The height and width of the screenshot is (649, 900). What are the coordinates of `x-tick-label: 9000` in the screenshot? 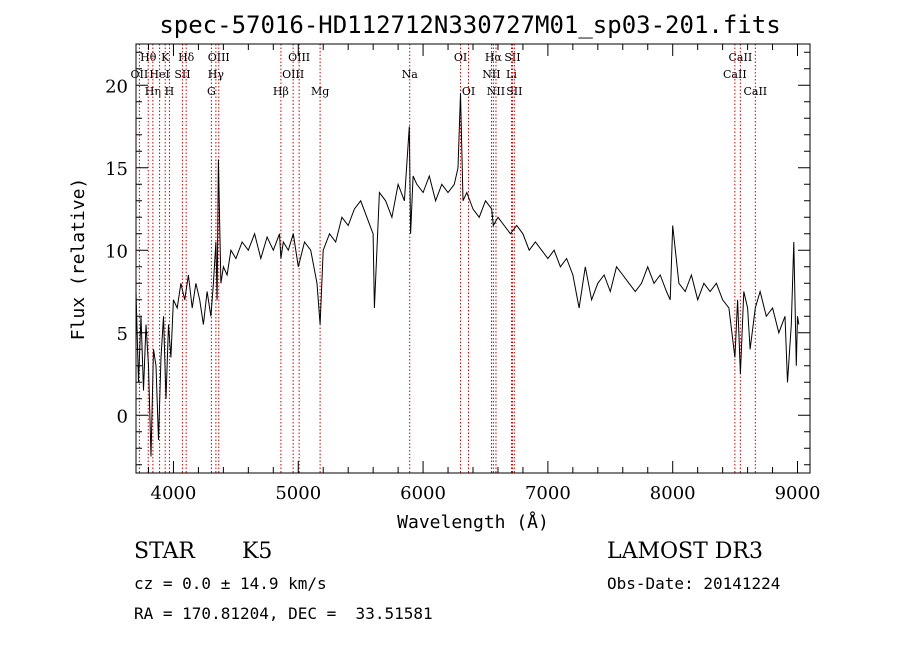 It's located at (798, 493).